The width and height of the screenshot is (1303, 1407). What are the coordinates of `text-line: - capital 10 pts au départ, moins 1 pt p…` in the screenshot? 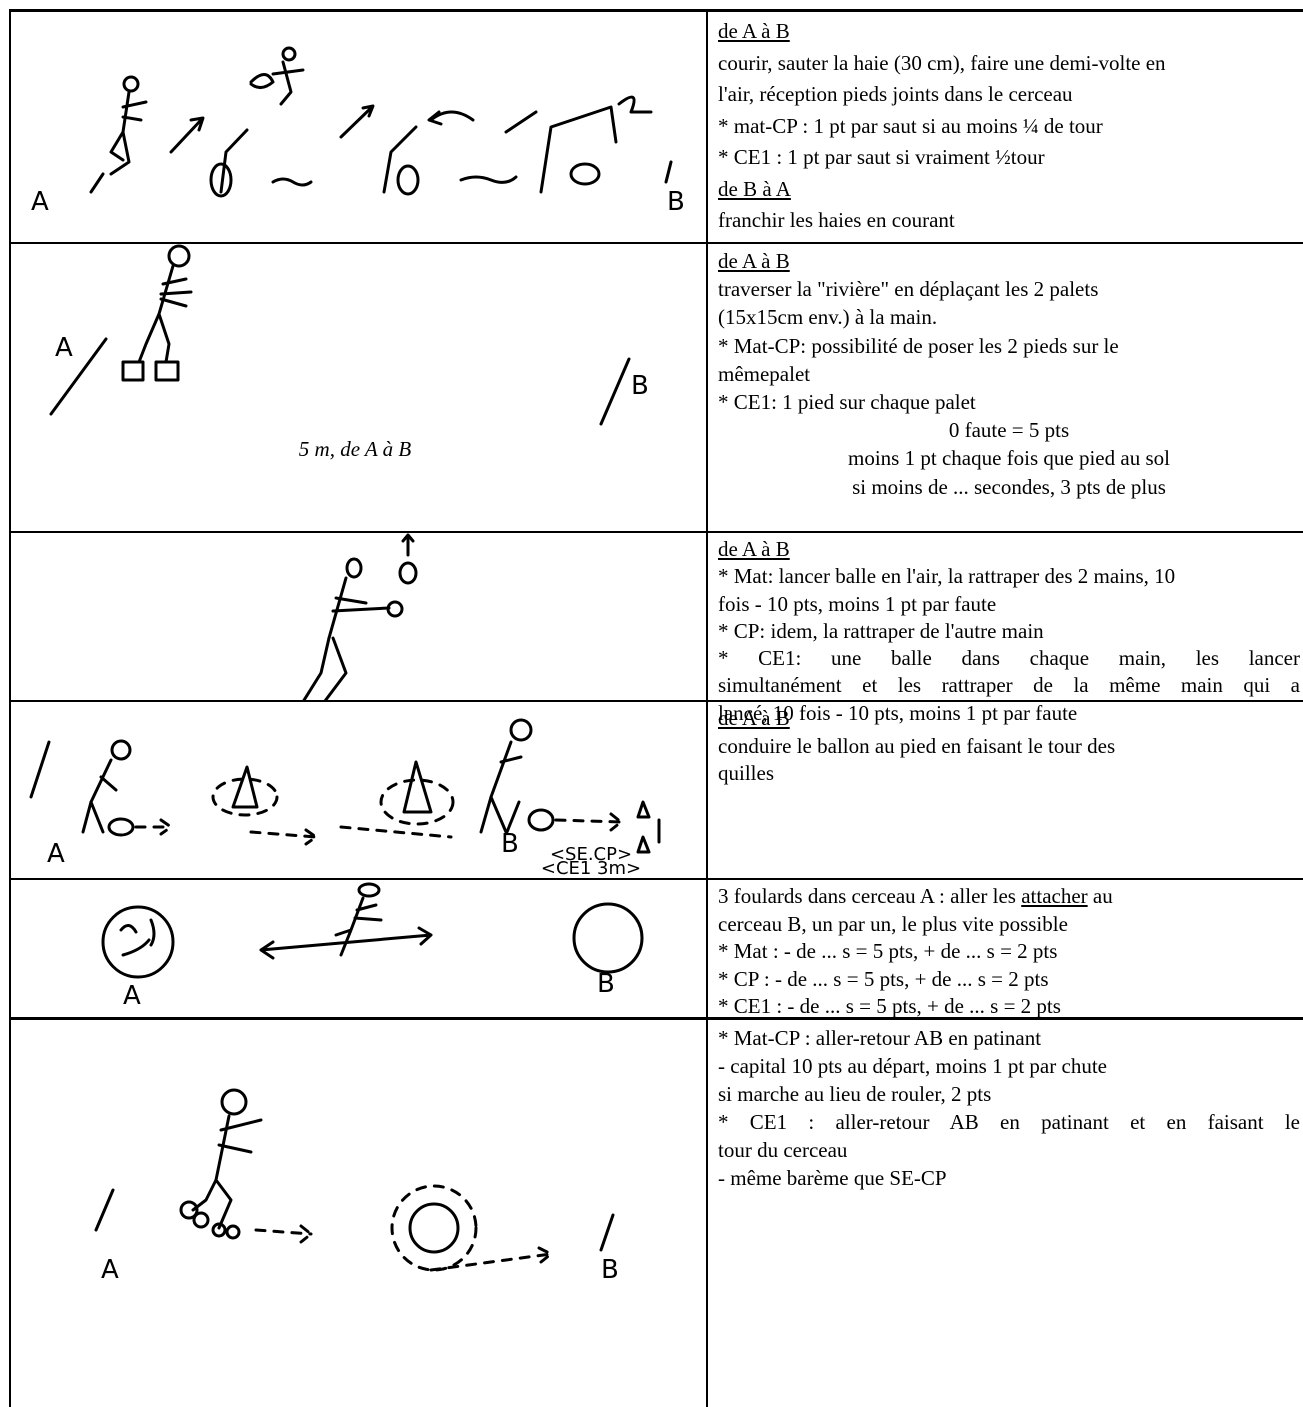 It's located at (912, 1066).